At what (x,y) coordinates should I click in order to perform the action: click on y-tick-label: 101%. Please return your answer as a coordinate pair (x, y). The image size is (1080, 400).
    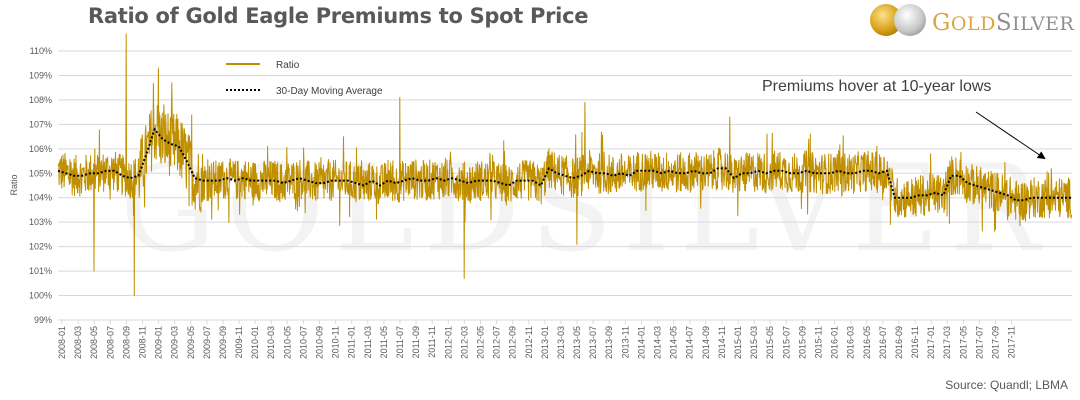
    Looking at the image, I should click on (40, 271).